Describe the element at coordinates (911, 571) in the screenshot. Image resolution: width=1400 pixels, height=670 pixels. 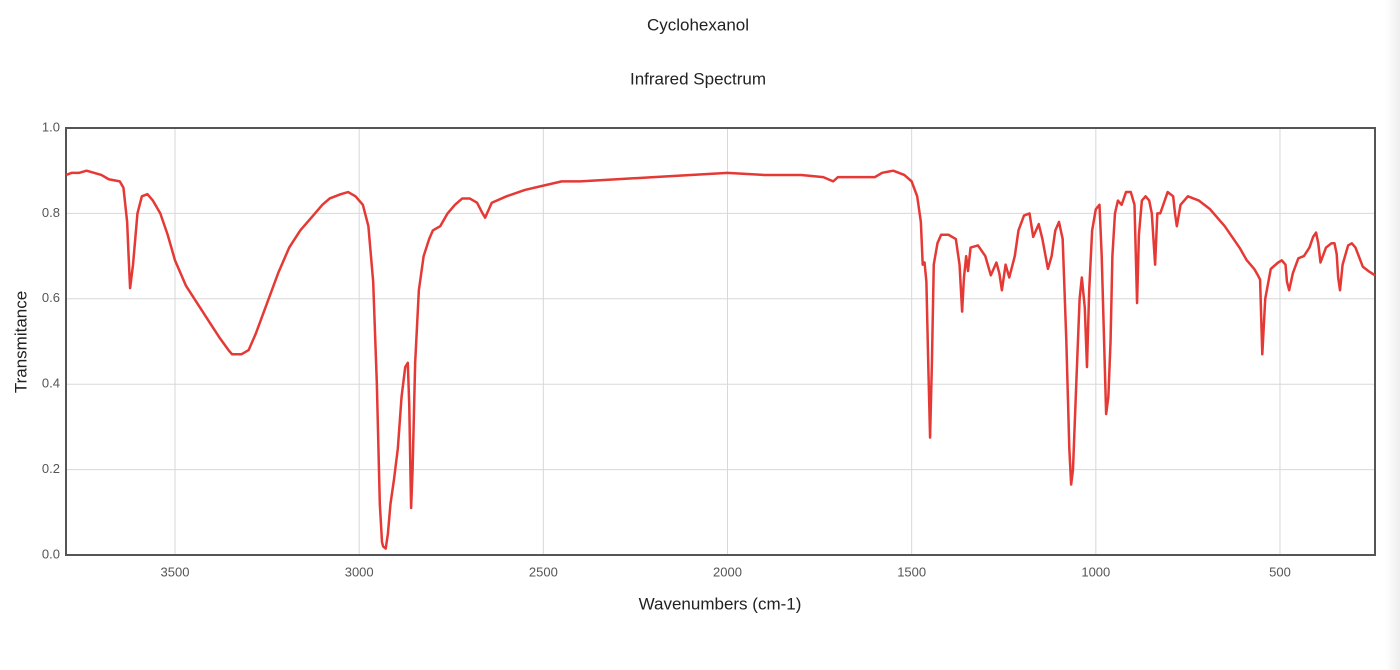
I see `x-tick-label: 1500` at that location.